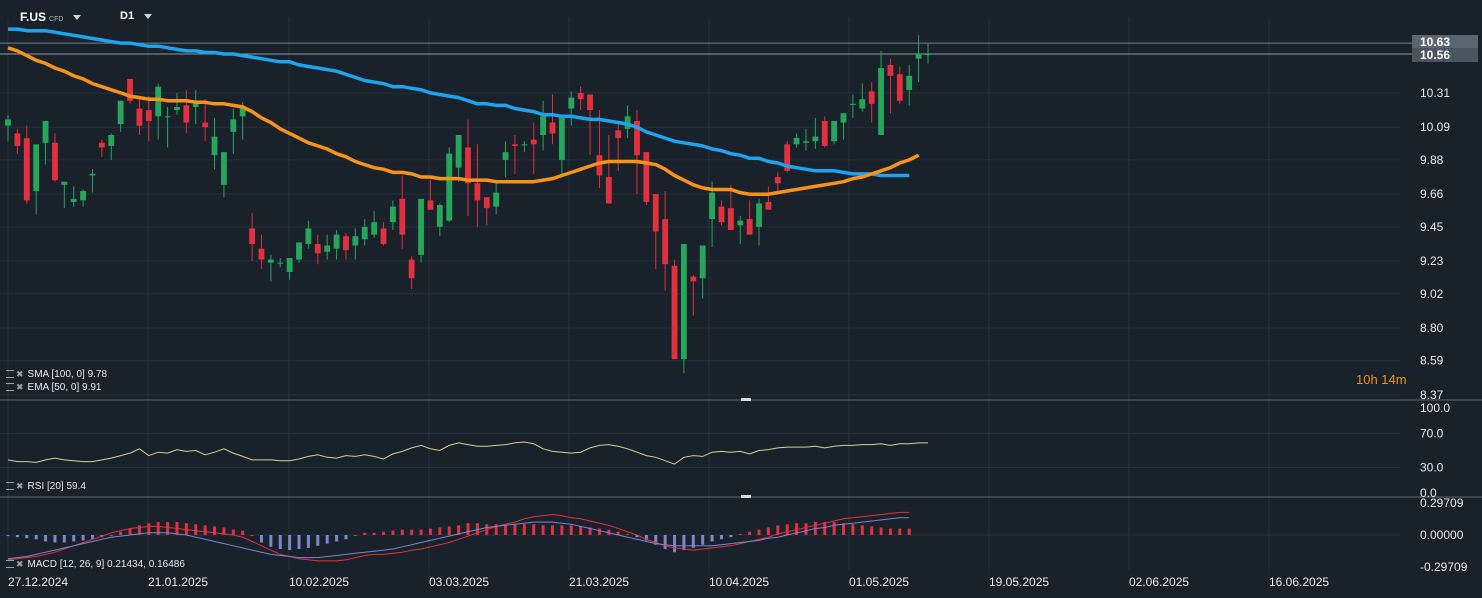 The height and width of the screenshot is (598, 1482). I want to click on x-tick-label: 21.03.2025, so click(599, 582).